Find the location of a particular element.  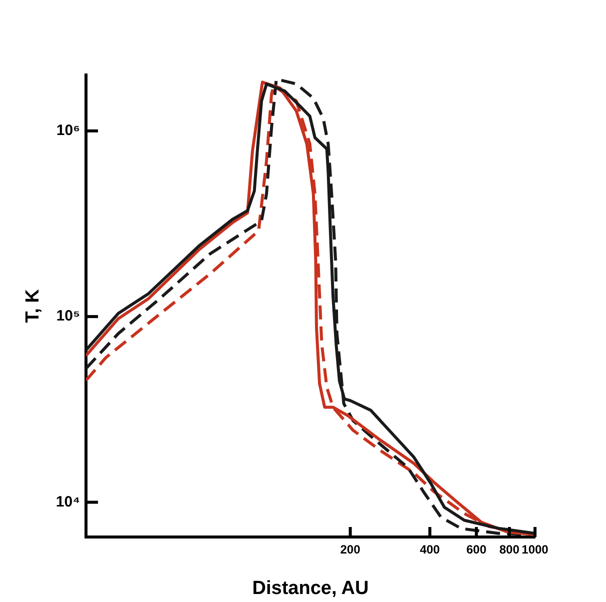

y-axis-title: T, K is located at coordinates (33, 305).